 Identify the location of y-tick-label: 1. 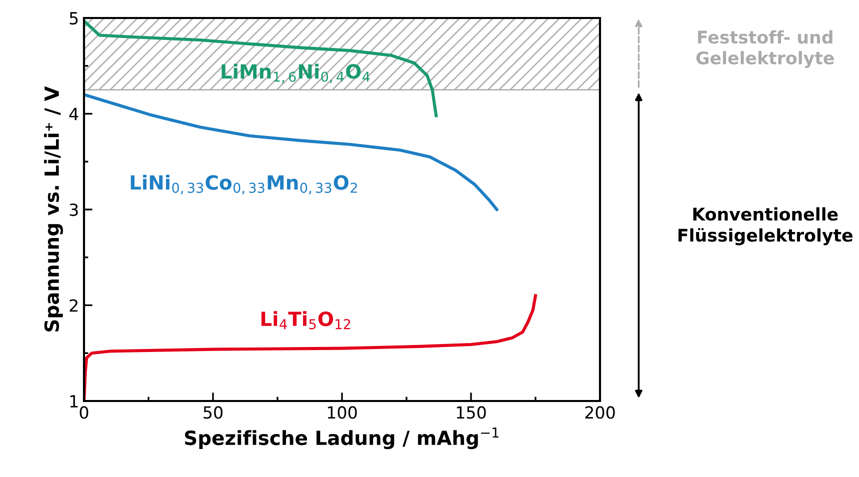
(74, 401).